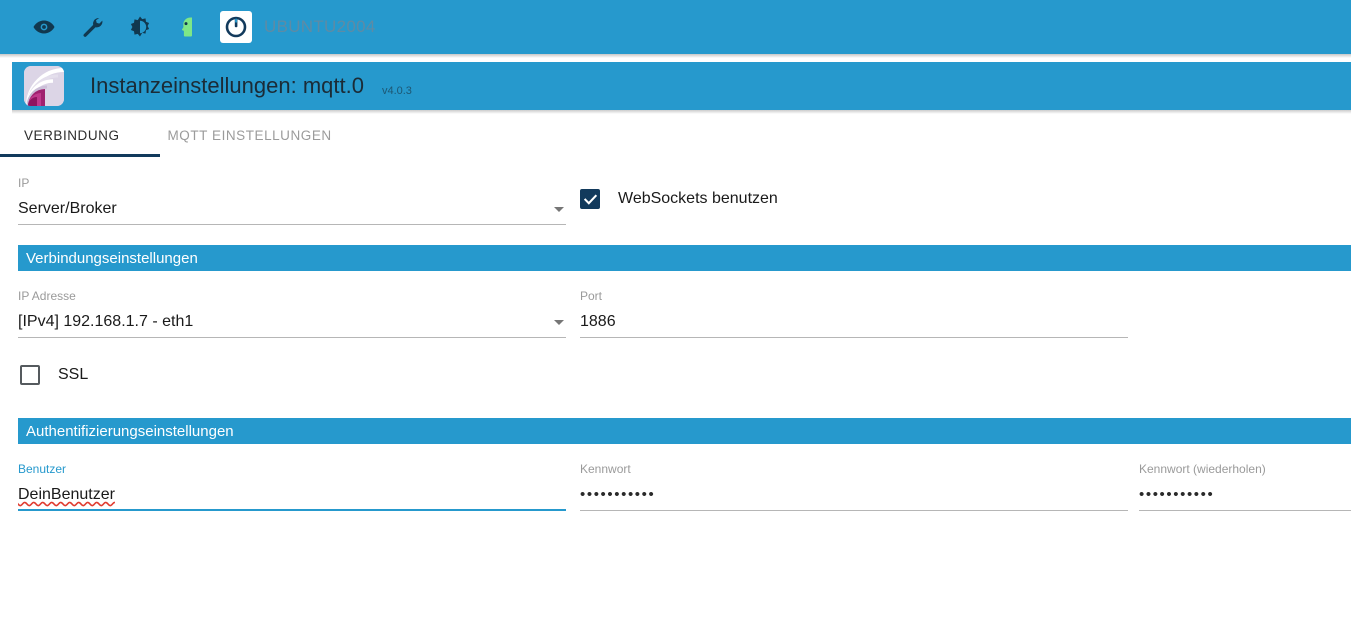 The width and height of the screenshot is (1351, 629). I want to click on mqtt-adapter-icon, so click(44, 86).